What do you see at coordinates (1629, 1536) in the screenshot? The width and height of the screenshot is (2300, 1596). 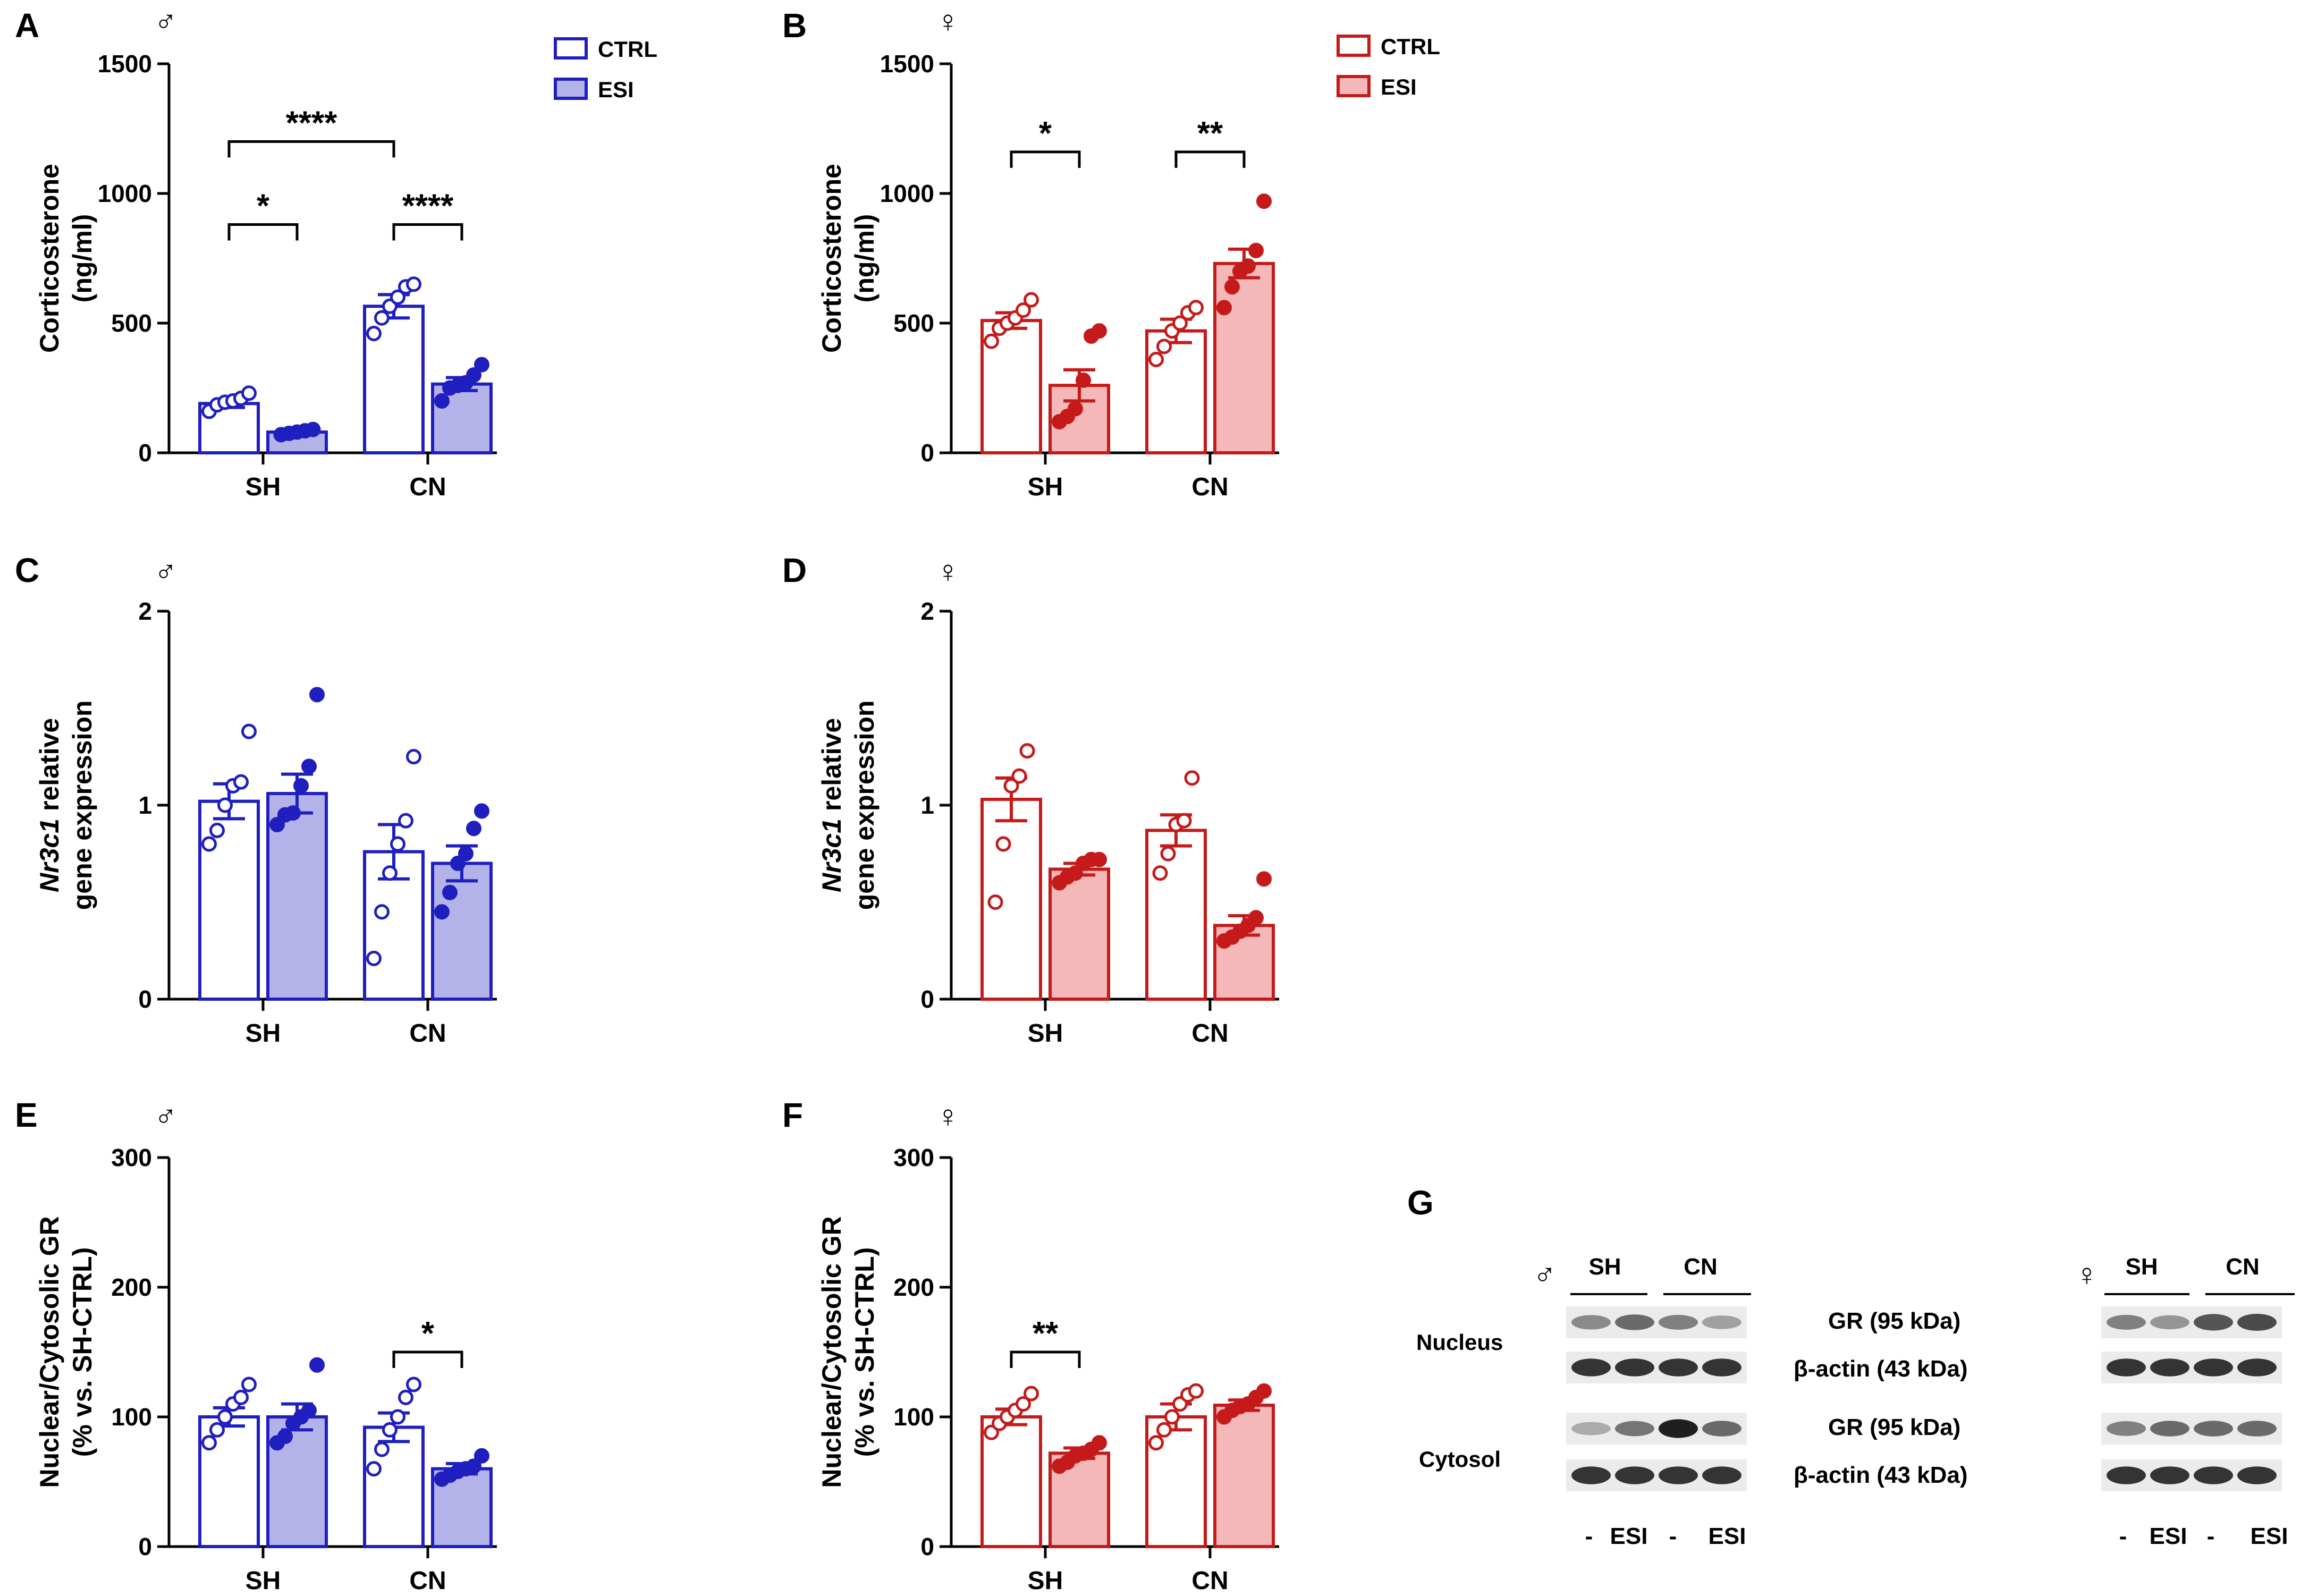 I see `wb-male-lane-2: ESI` at bounding box center [1629, 1536].